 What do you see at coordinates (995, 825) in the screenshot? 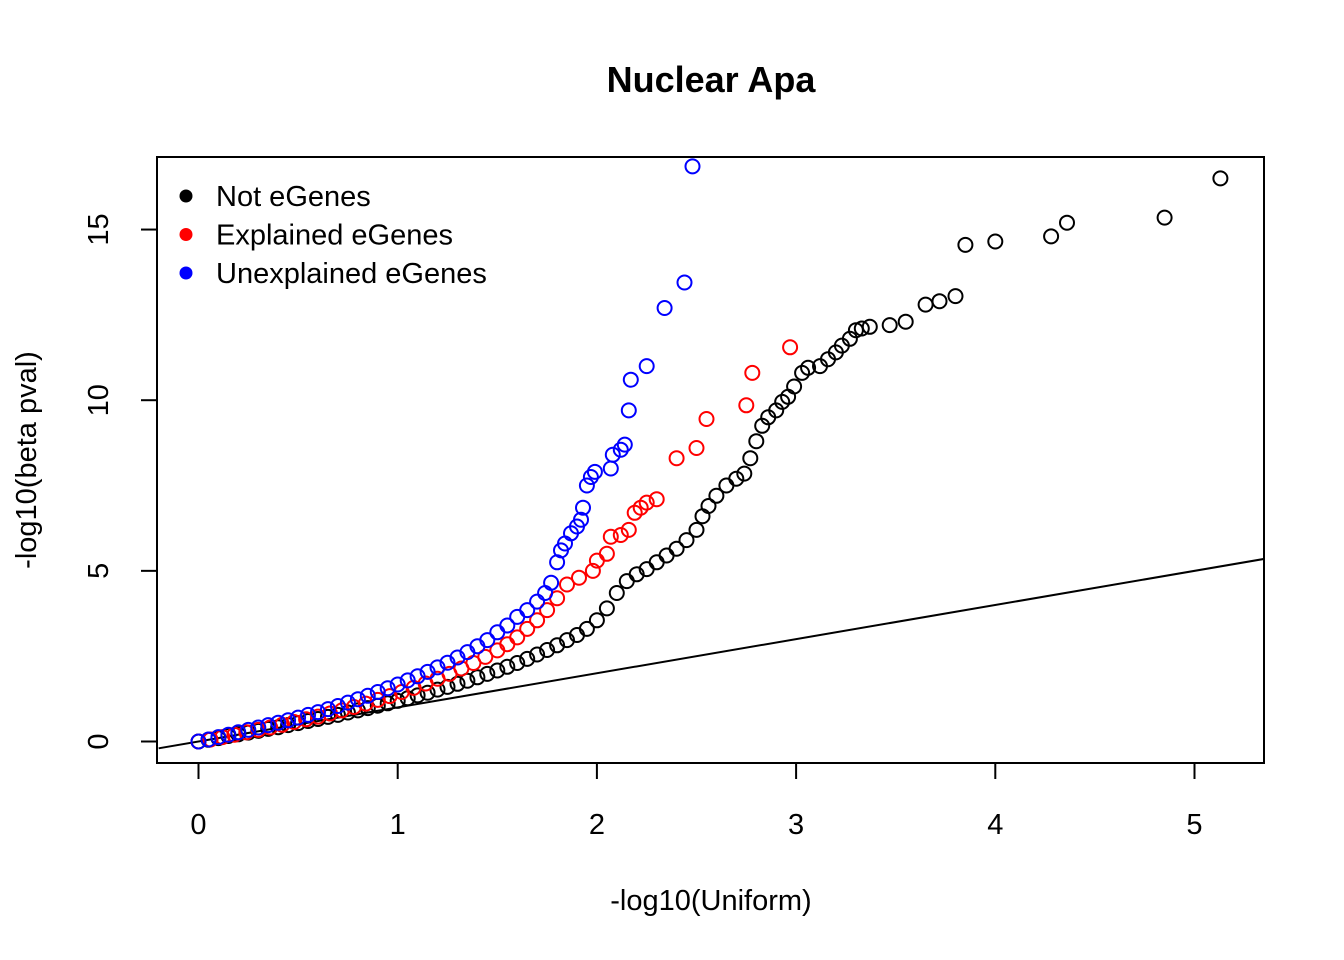
I see `x-tick-label: 4` at bounding box center [995, 825].